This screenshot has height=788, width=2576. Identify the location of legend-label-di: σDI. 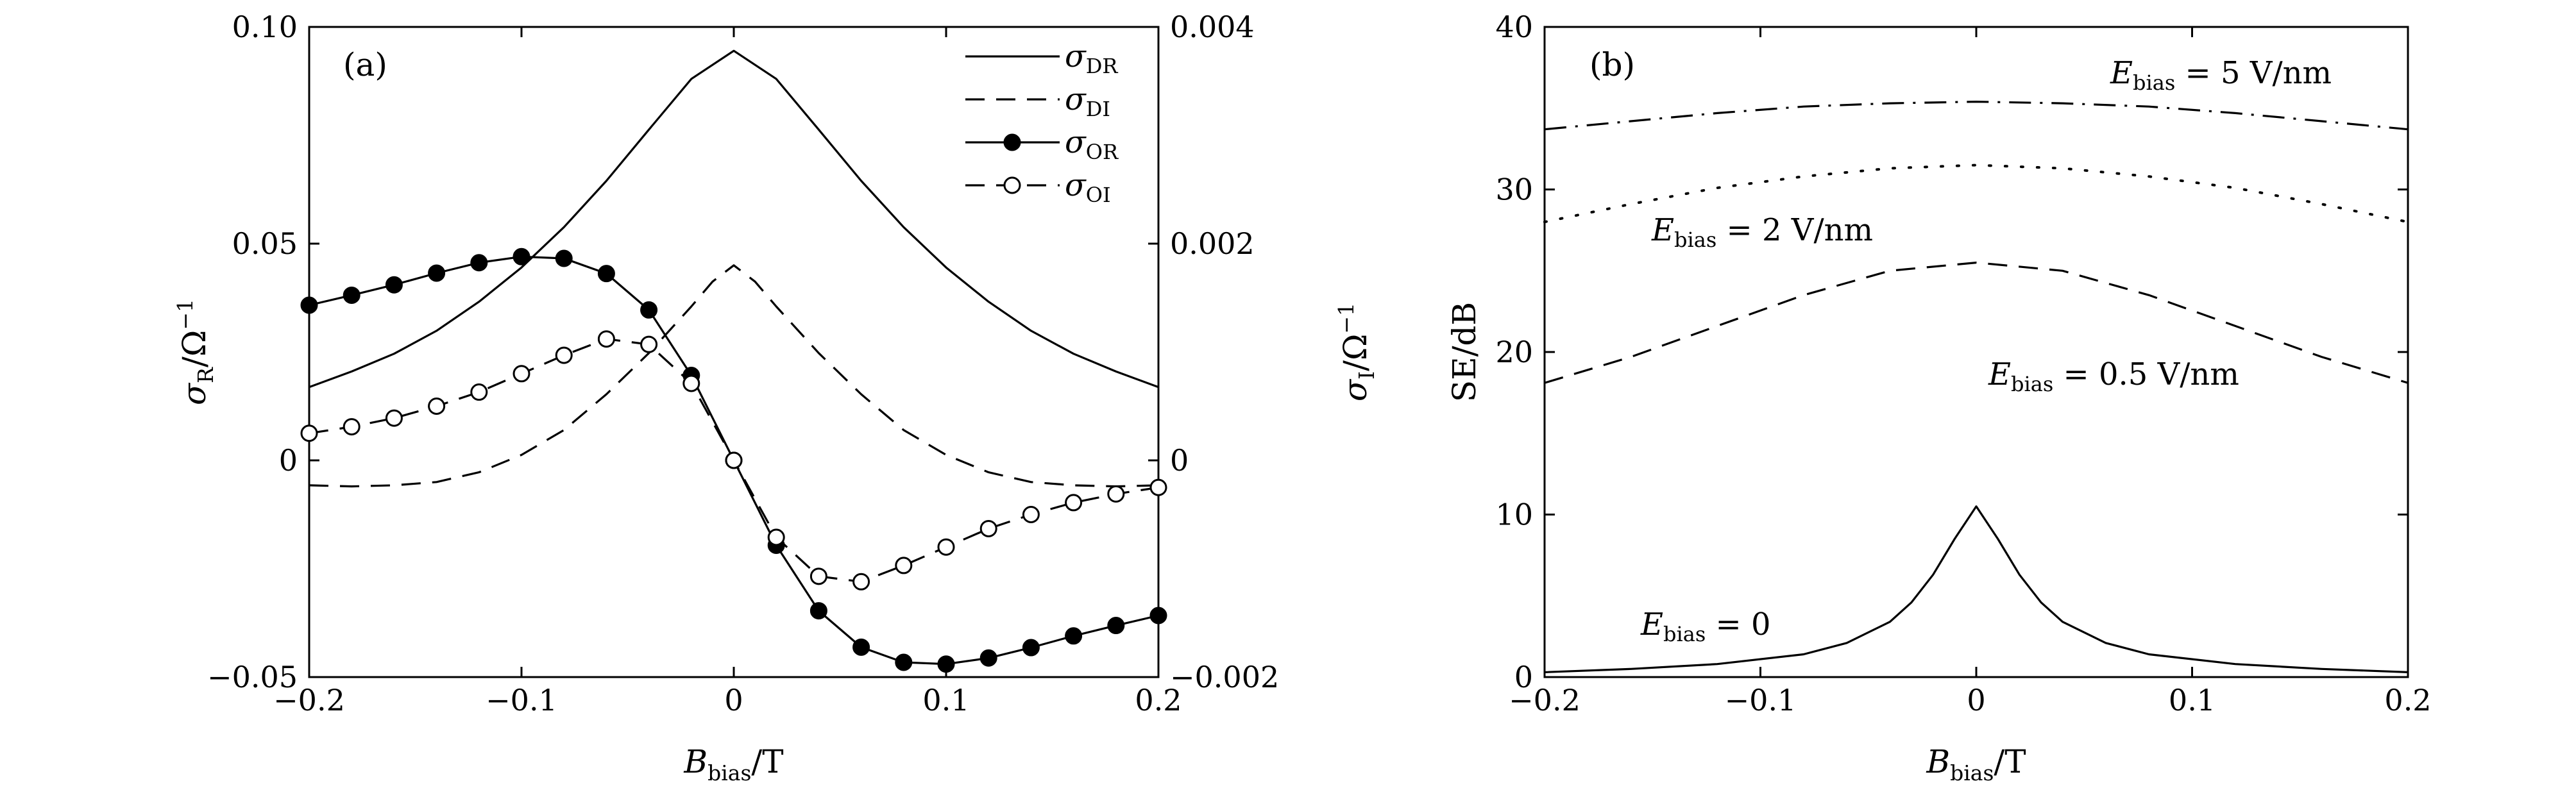
(1087, 101).